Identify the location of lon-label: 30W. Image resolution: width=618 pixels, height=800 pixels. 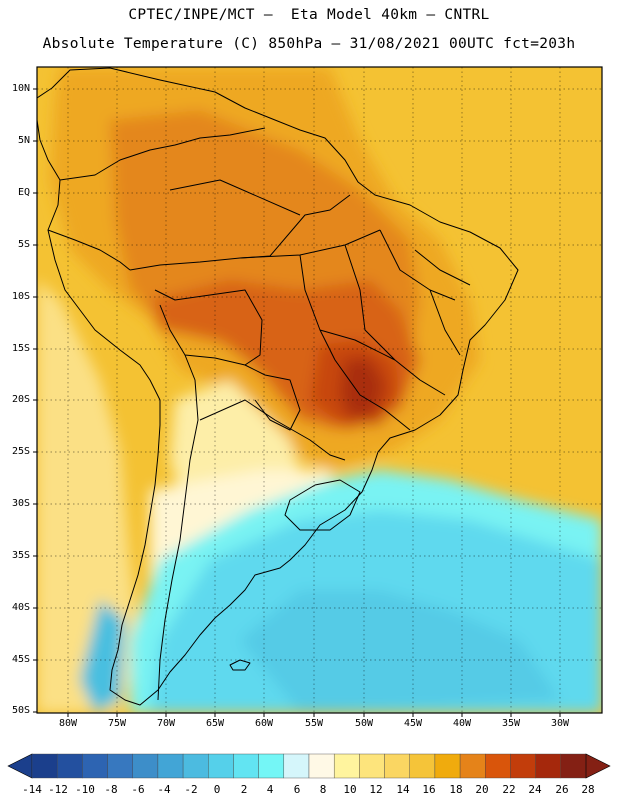
(560, 723).